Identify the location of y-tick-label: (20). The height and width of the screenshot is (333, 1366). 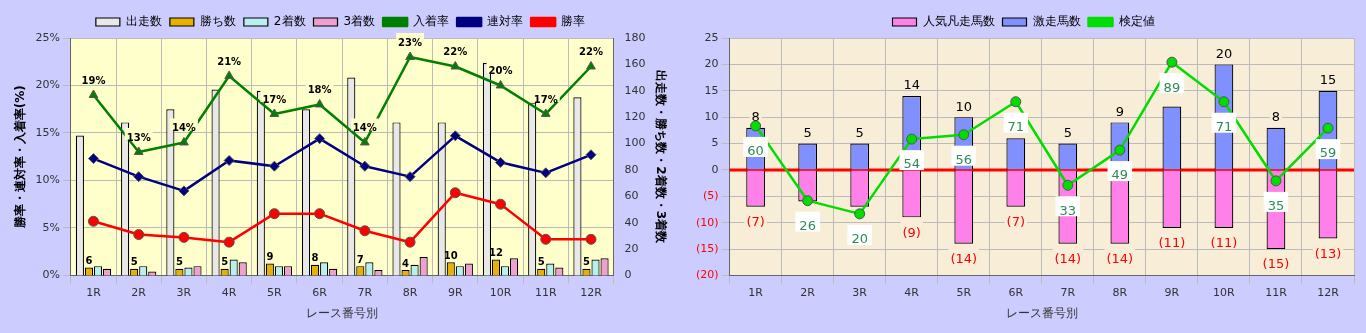
(707, 275).